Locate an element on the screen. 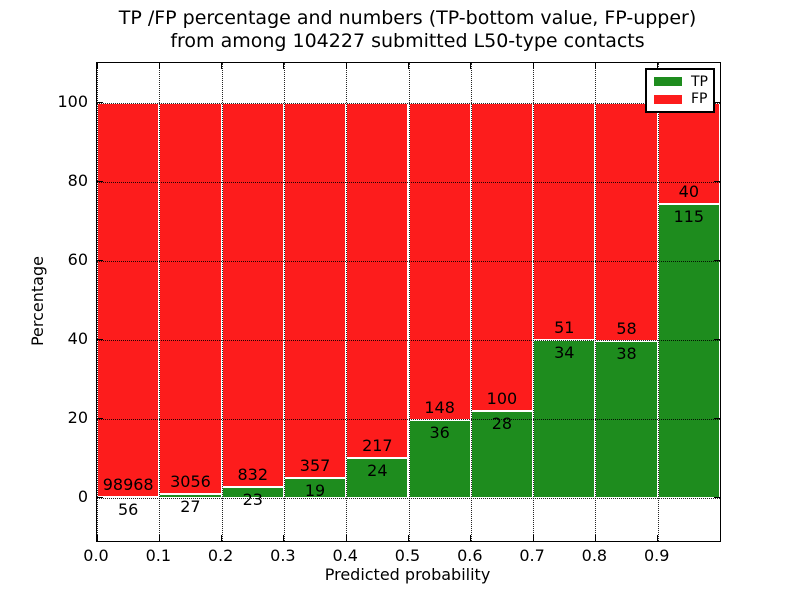 The image size is (800, 600). x-tick-label: 0.6 is located at coordinates (470, 555).